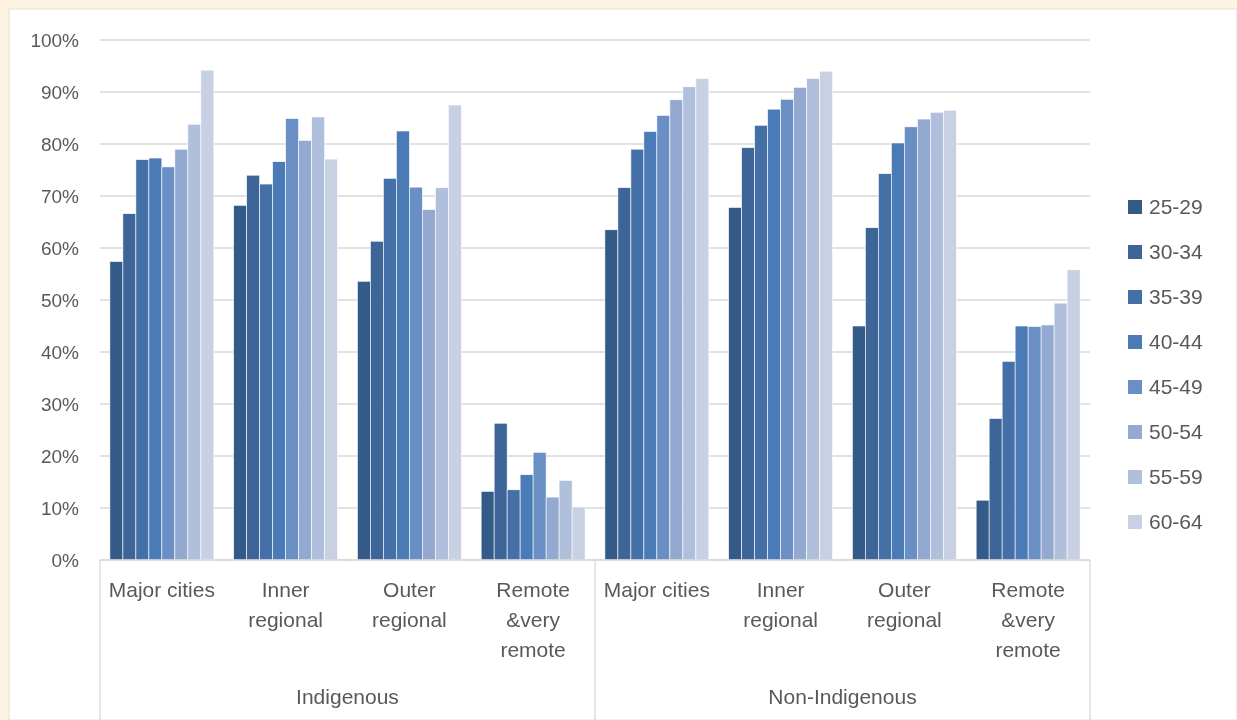 This screenshot has height=720, width=1237. Describe the element at coordinates (60, 144) in the screenshot. I see `y-tick-label: 80%` at that location.